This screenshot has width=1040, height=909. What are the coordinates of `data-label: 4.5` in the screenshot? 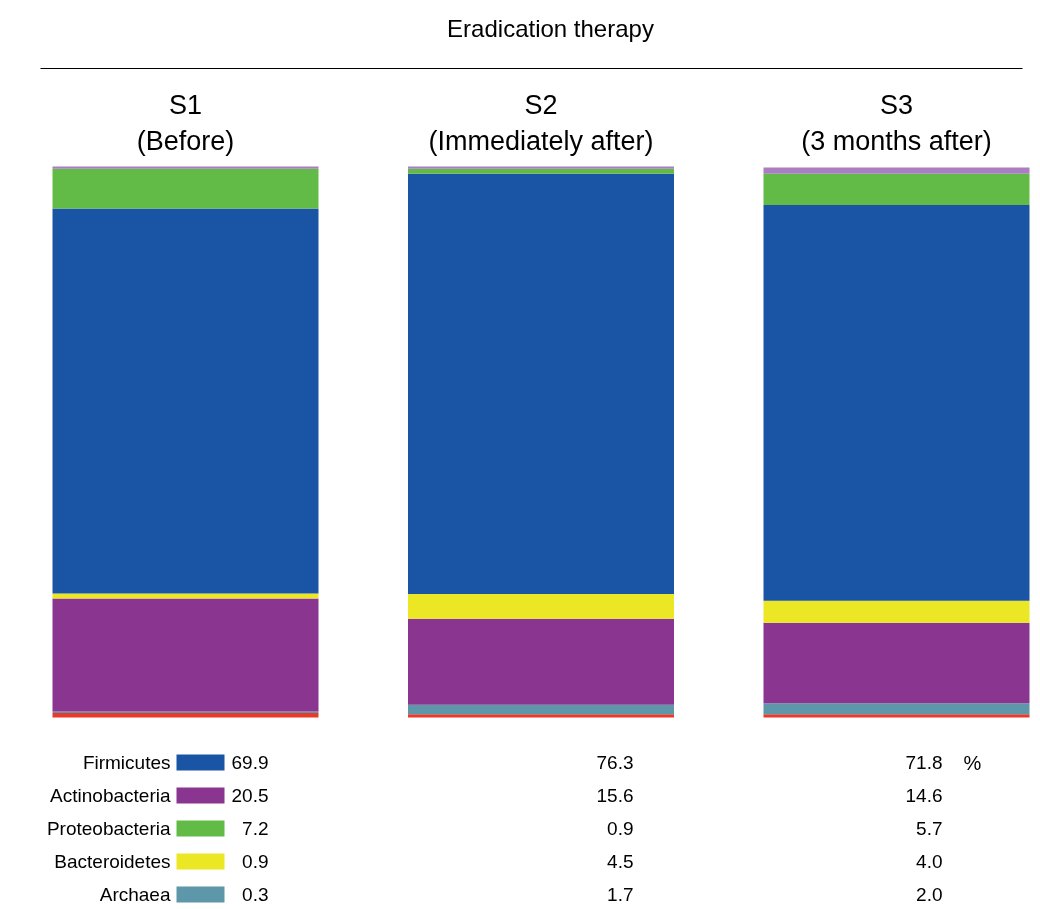 It's located at (620, 861).